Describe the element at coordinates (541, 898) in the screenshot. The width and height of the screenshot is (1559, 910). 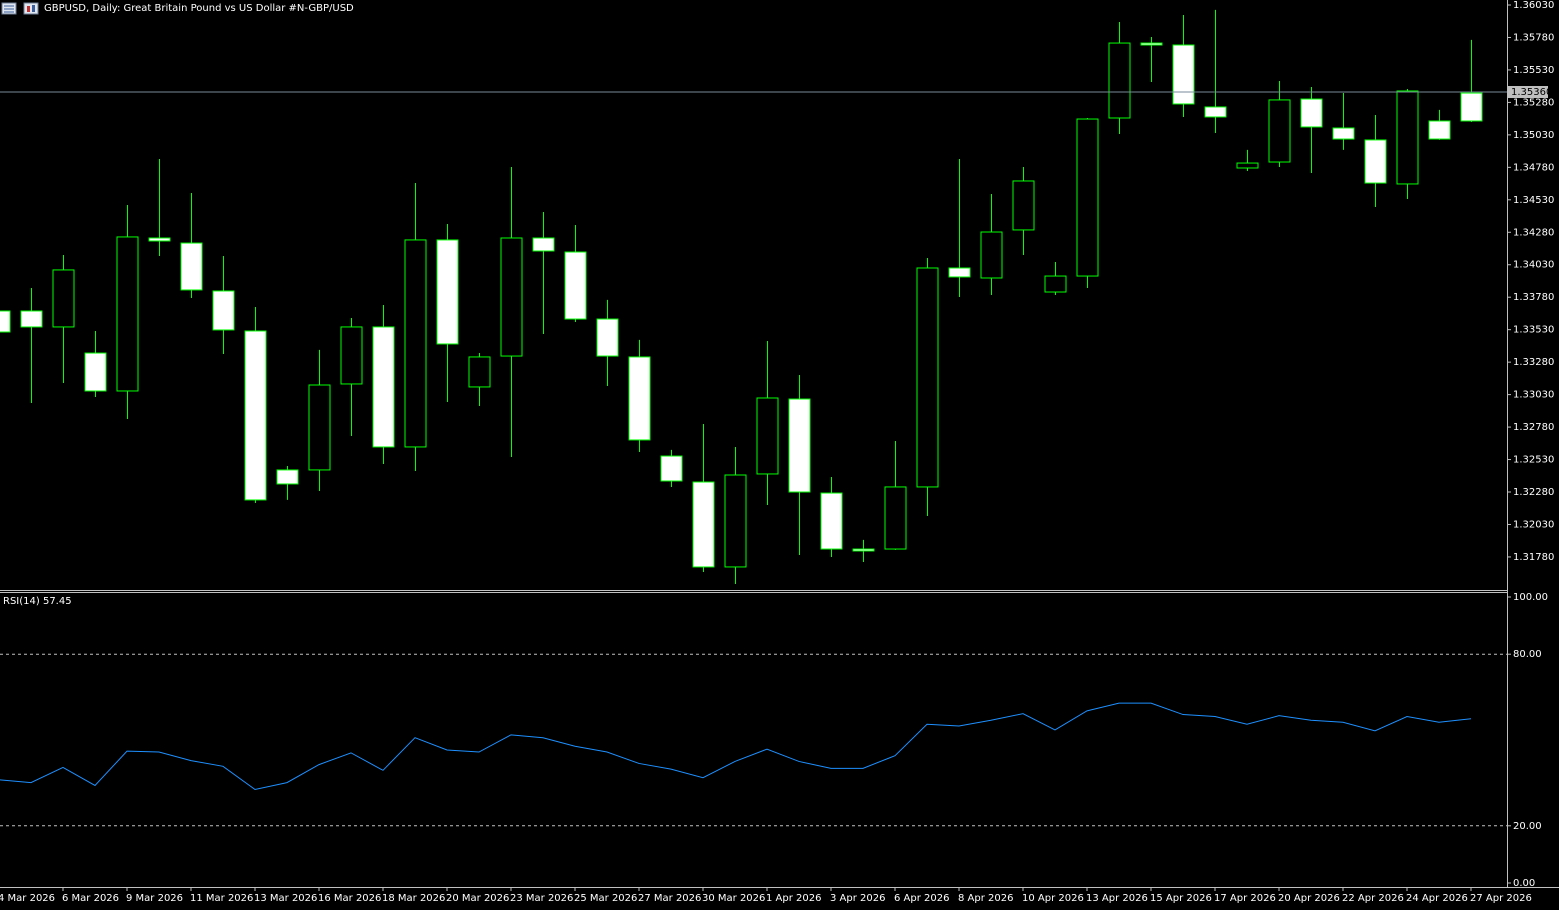
I see `x-tick-label: 23 Mar 2026` at that location.